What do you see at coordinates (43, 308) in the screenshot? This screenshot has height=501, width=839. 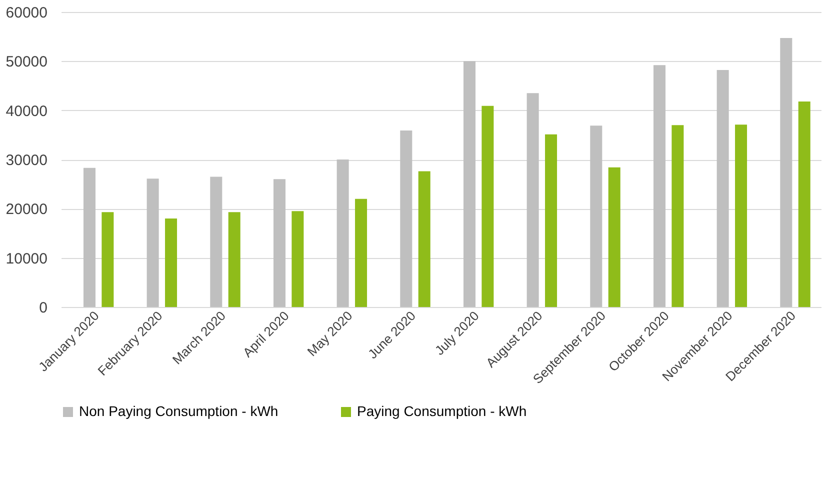 I see `y-tick-label: 0` at bounding box center [43, 308].